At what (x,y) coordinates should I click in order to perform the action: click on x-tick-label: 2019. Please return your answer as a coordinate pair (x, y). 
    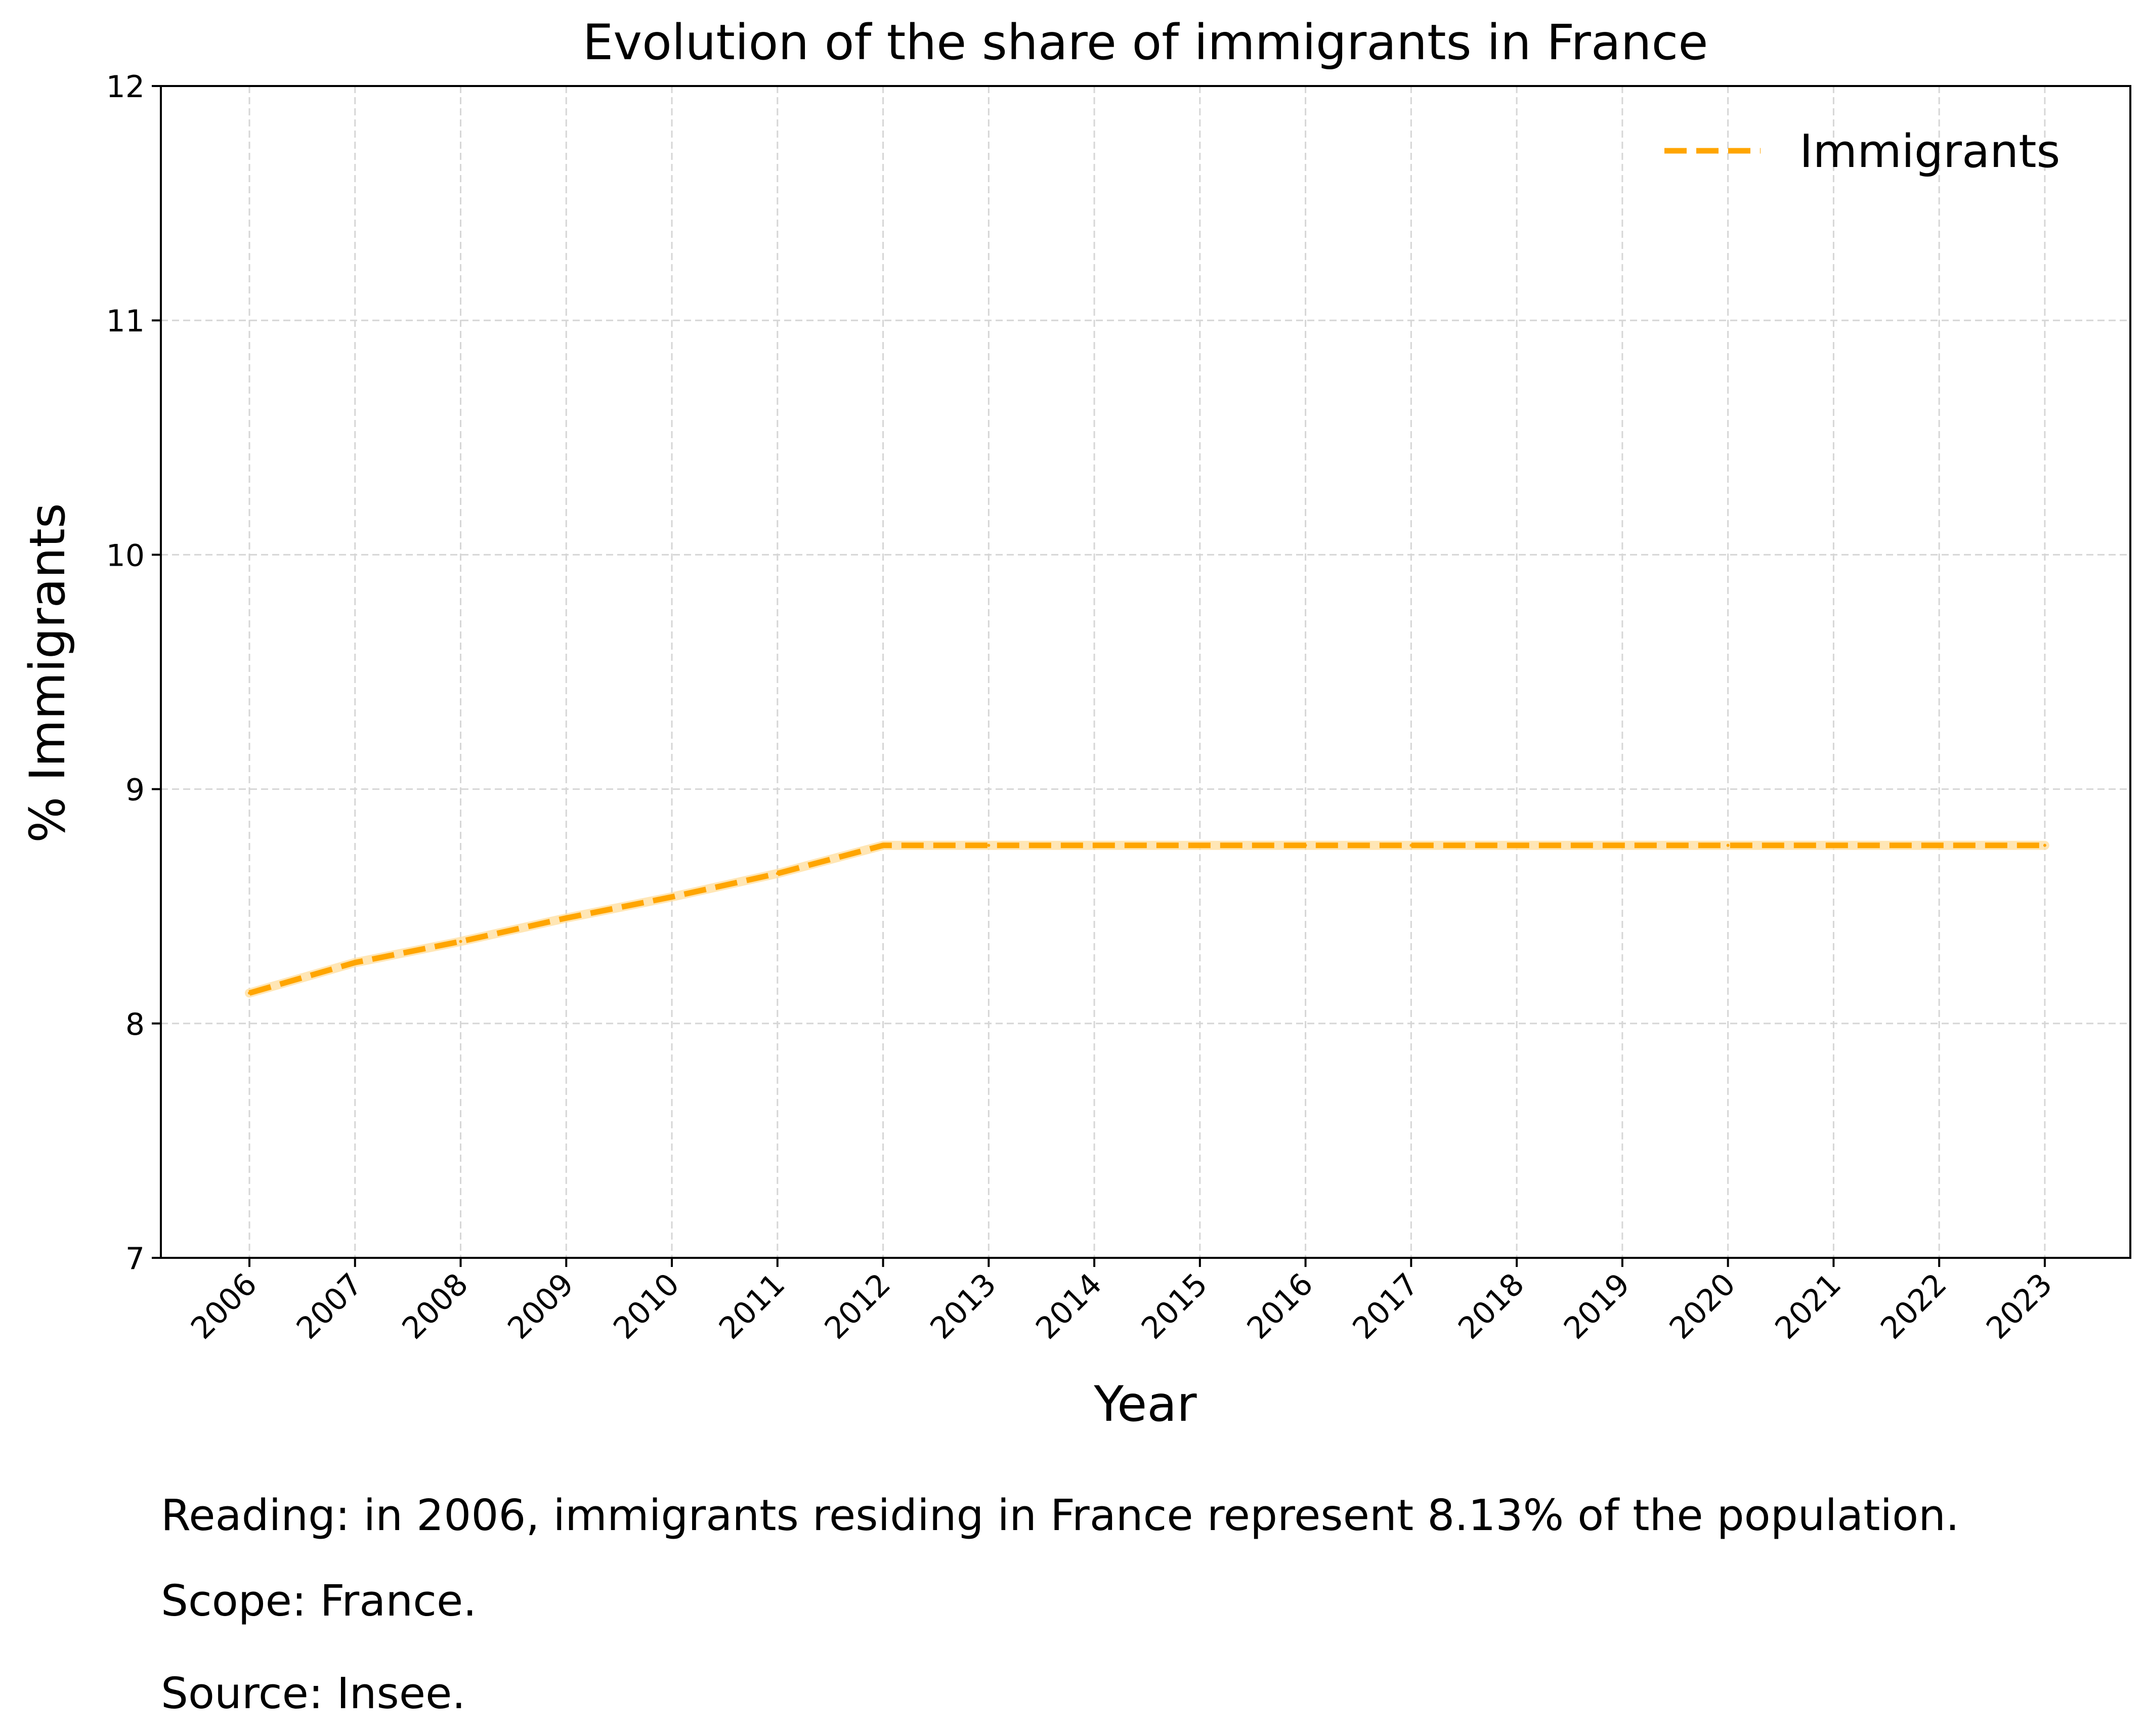
    Looking at the image, I should click on (1597, 1306).